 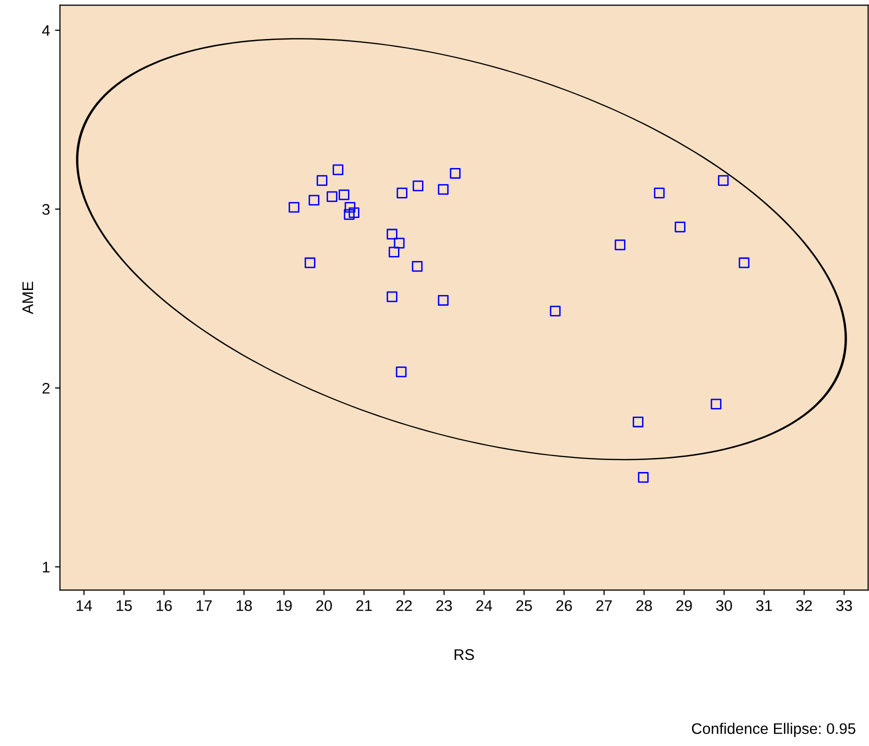 What do you see at coordinates (644, 606) in the screenshot?
I see `x-tick-label: 28` at bounding box center [644, 606].